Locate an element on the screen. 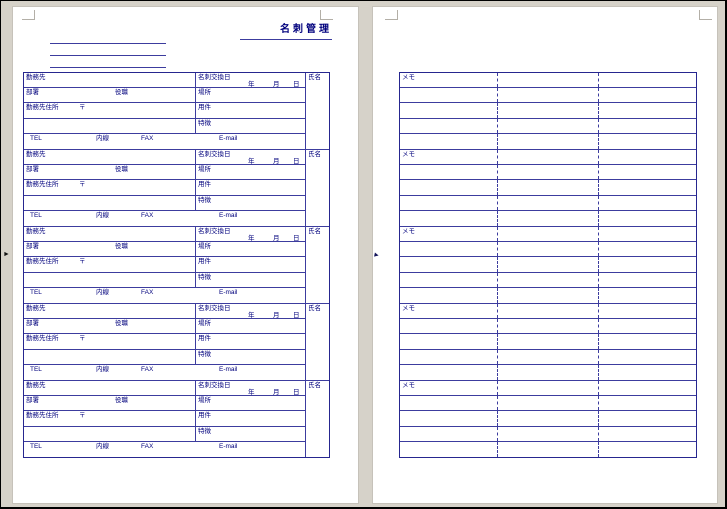 Image resolution: width=727 pixels, height=509 pixels. place-label: 場所 is located at coordinates (204, 170).